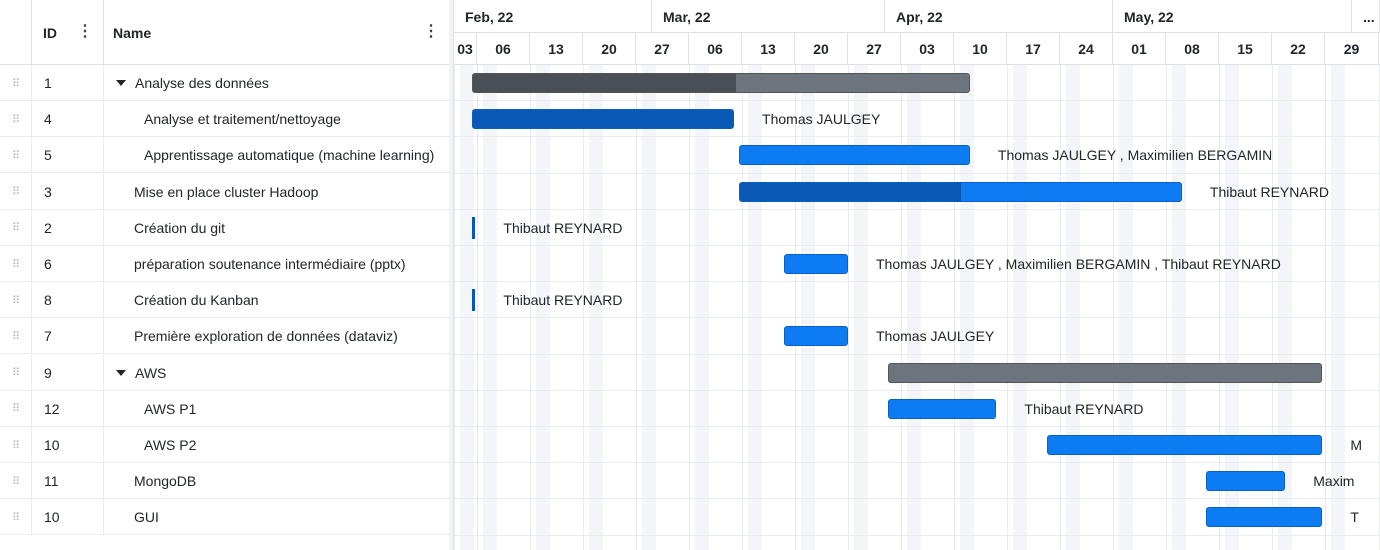 The height and width of the screenshot is (550, 1380). I want to click on row-id: 3, so click(68, 191).